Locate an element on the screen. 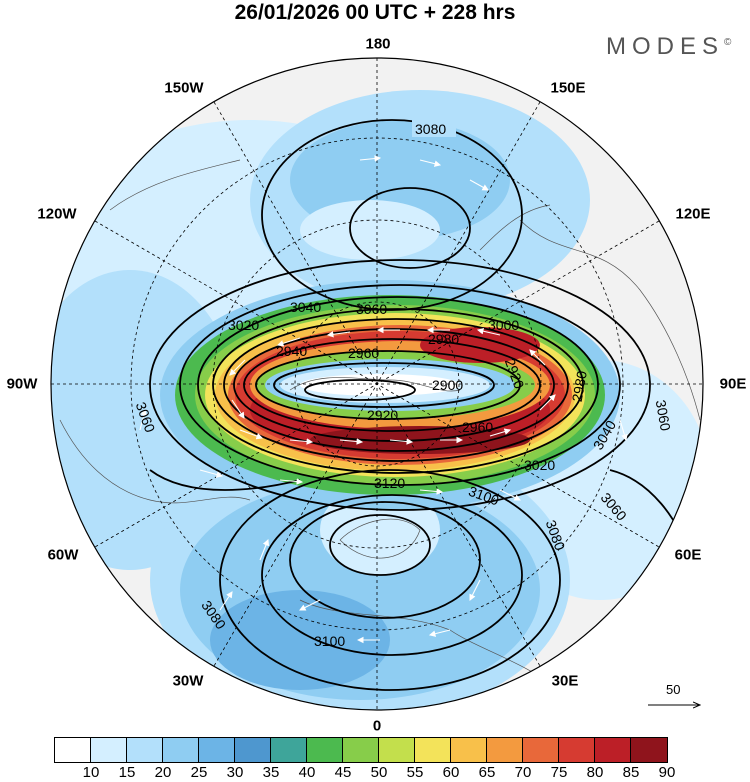 This screenshot has height=782, width=750. colorbar-label: 20 is located at coordinates (163, 772).